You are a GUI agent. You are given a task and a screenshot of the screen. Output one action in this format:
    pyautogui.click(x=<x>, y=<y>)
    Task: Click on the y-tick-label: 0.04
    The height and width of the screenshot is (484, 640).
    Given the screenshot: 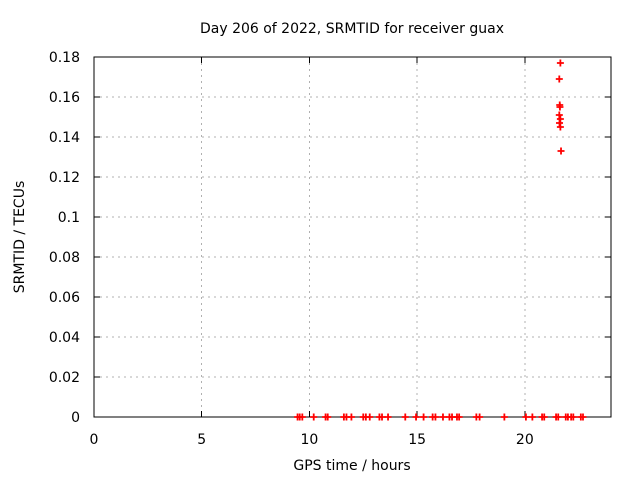 What is the action you would take?
    pyautogui.click(x=64, y=338)
    